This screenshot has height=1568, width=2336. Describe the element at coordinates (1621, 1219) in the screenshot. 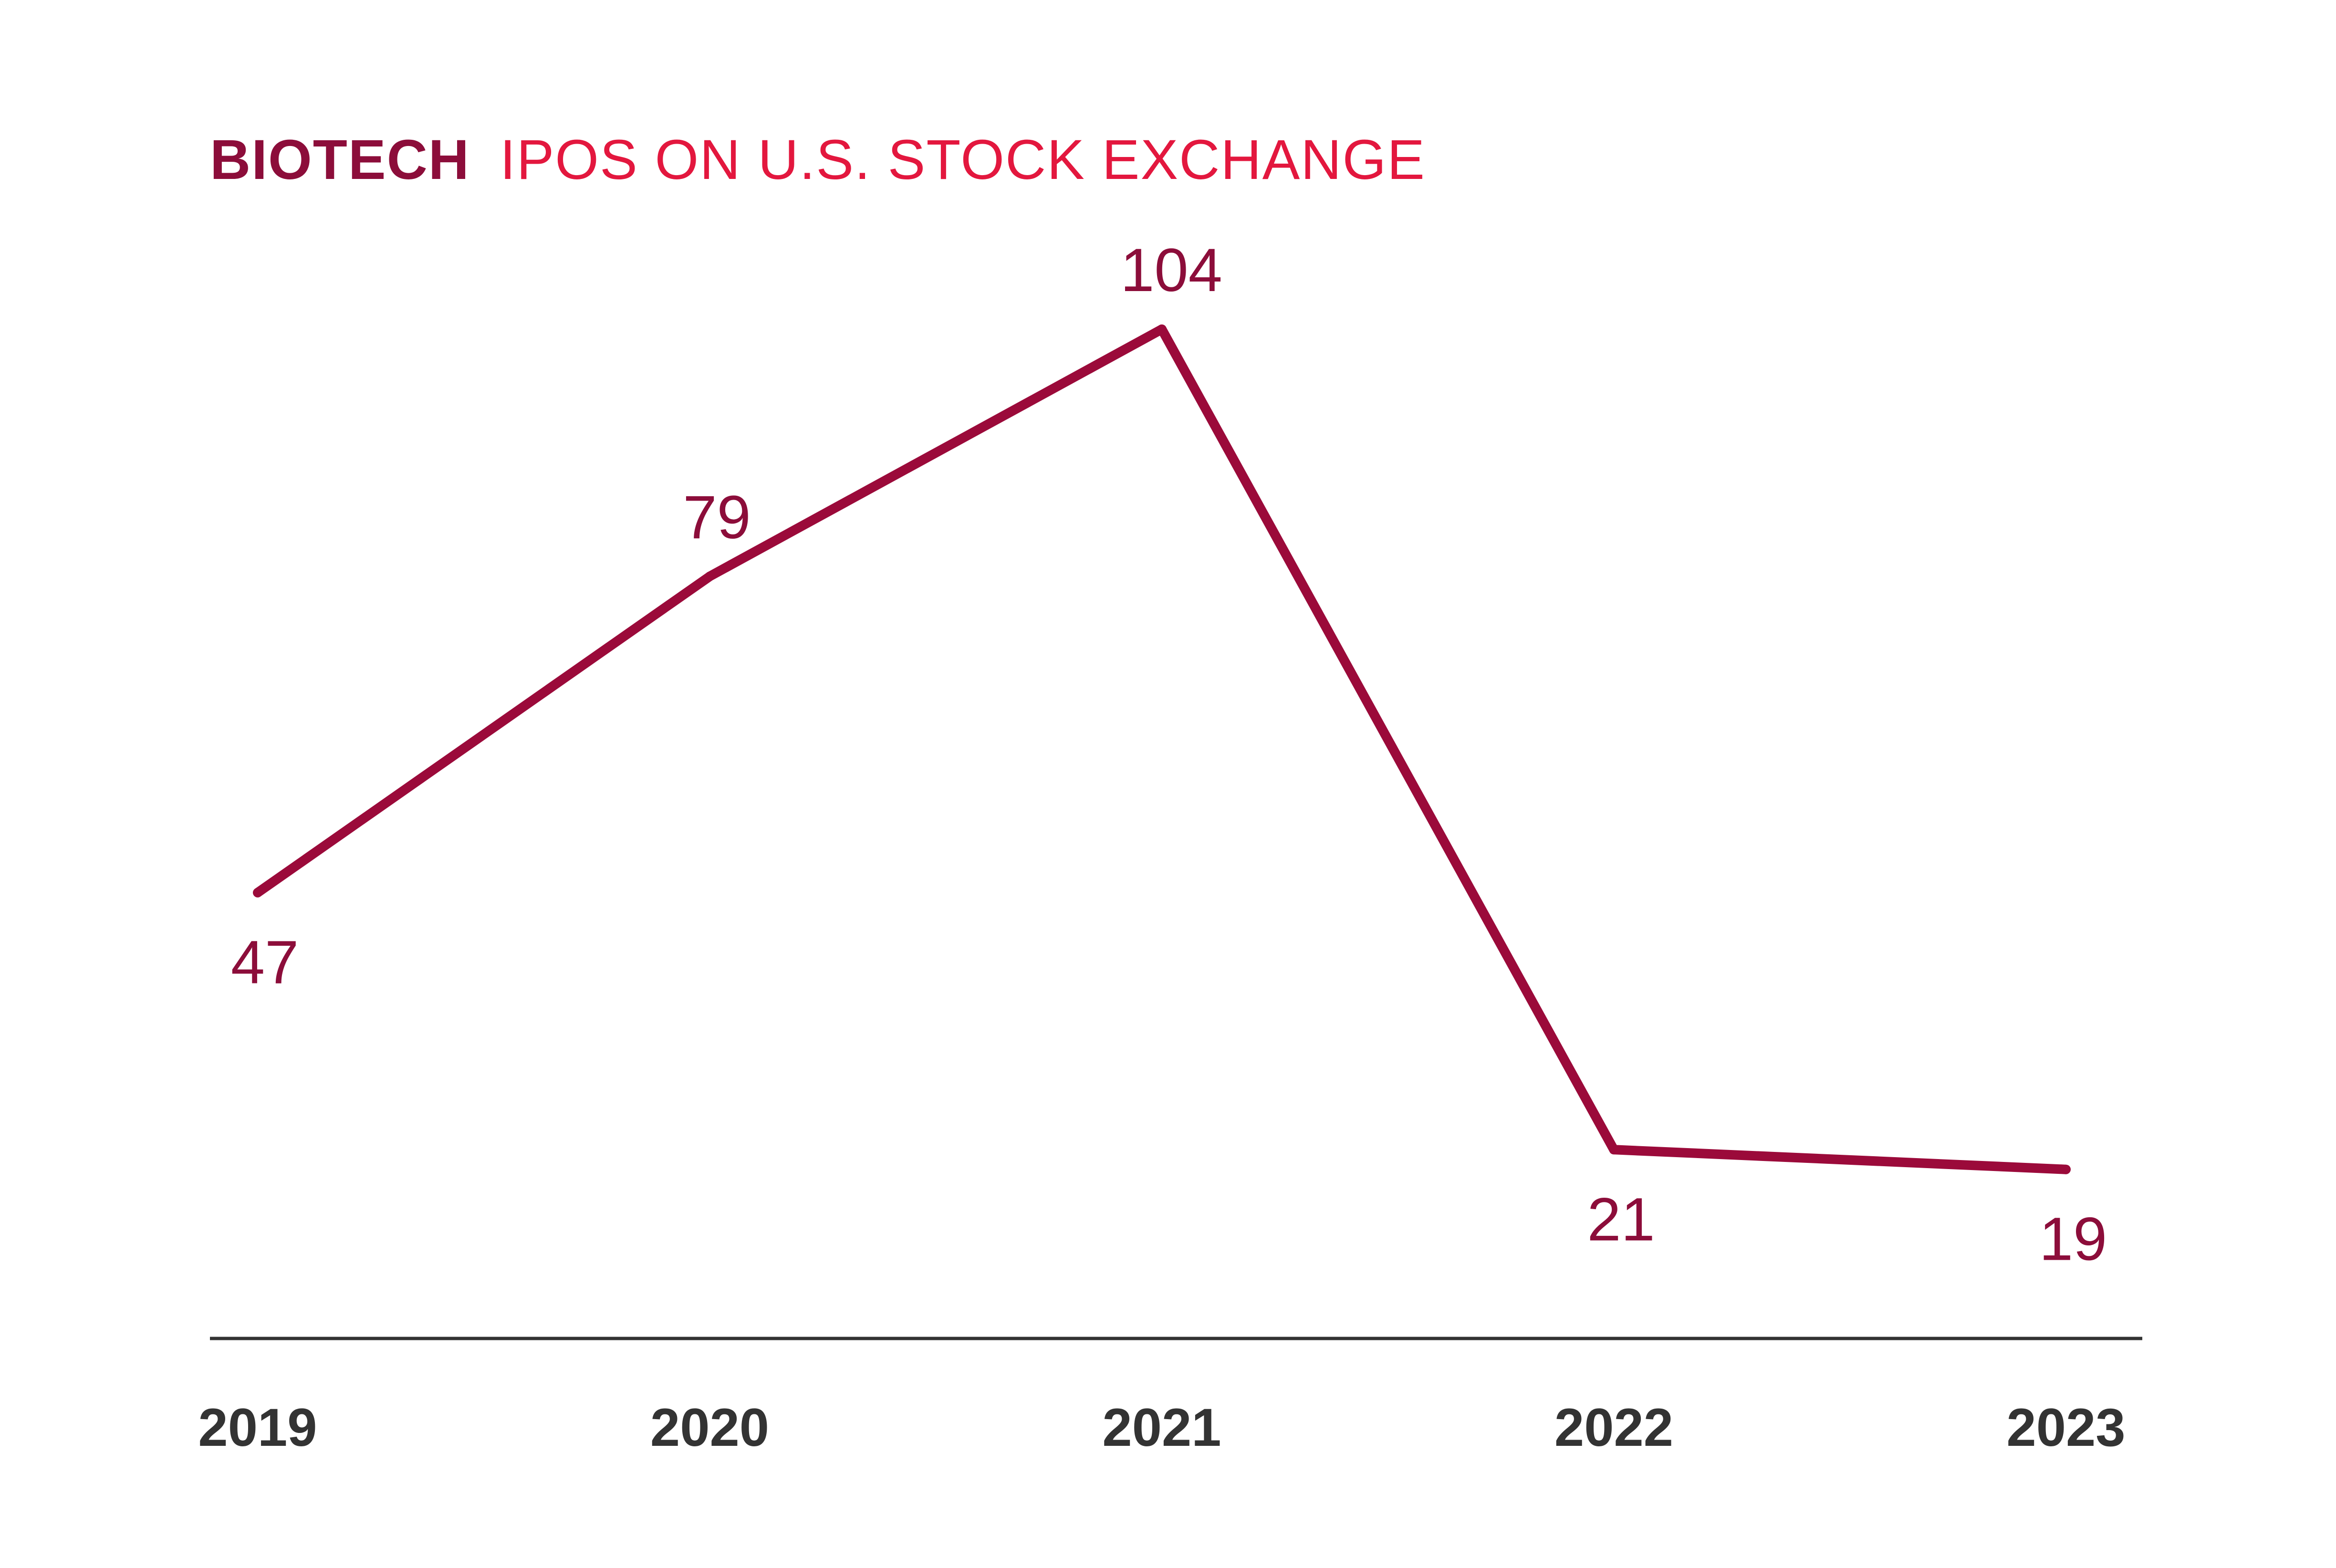

I see `data-label-2022: 21` at that location.